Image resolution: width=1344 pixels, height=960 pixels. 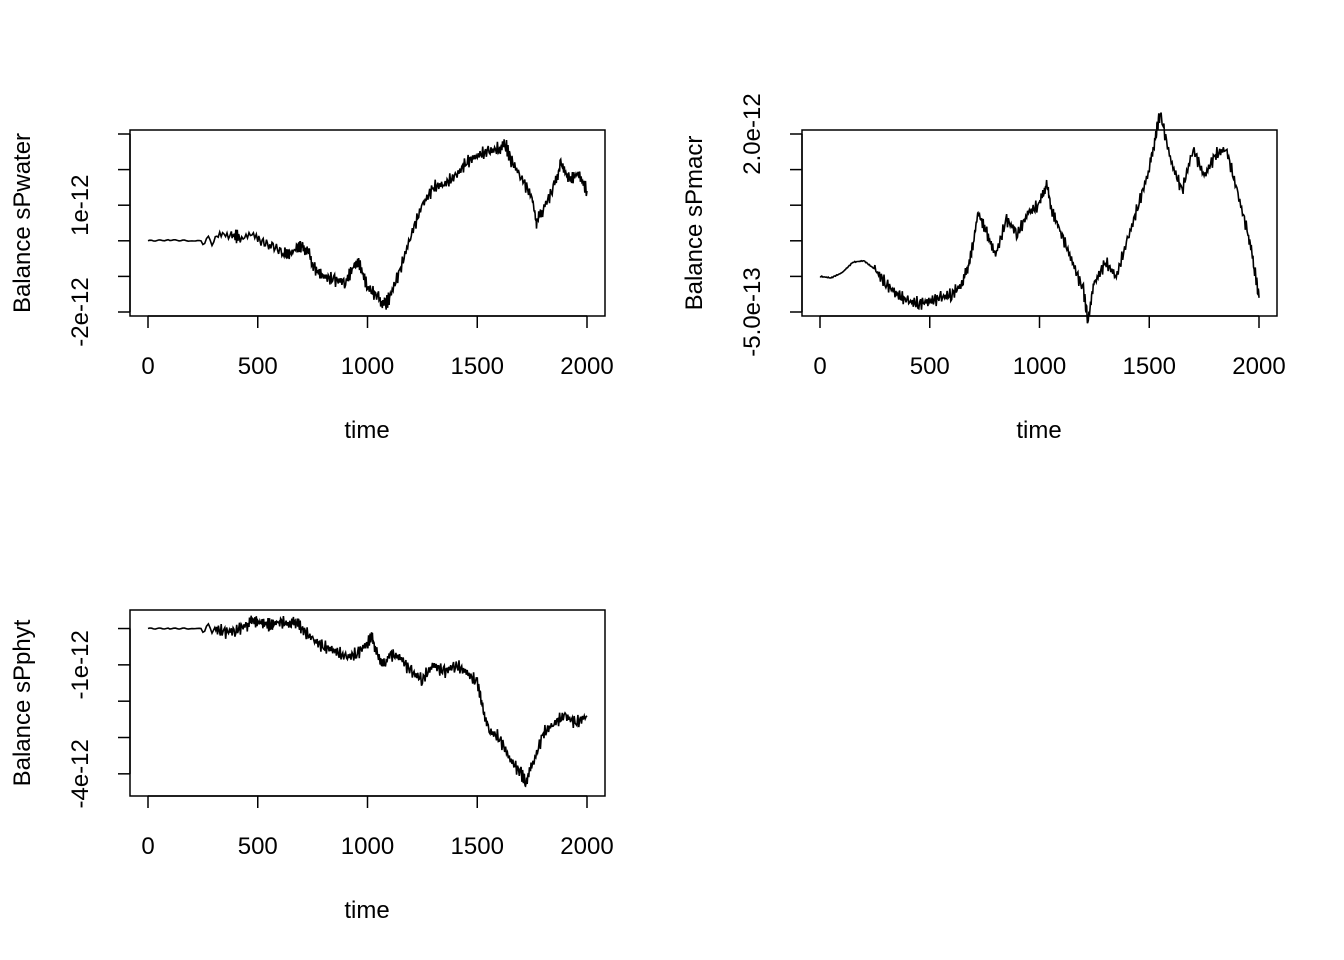 I want to click on y-tick-label: -4e-12, so click(x=80, y=773).